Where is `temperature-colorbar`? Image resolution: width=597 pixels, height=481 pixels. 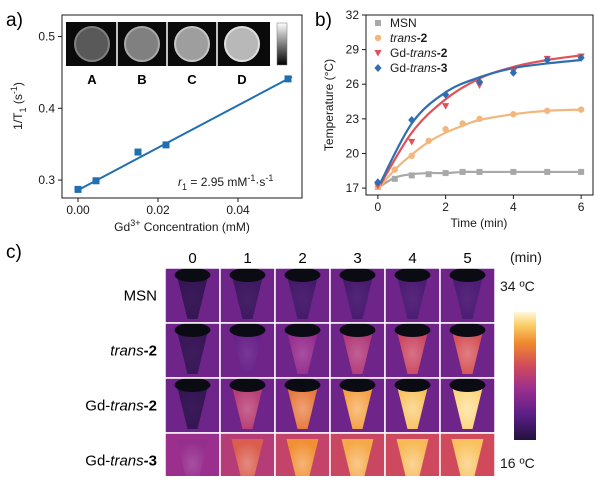
temperature-colorbar is located at coordinates (525, 376).